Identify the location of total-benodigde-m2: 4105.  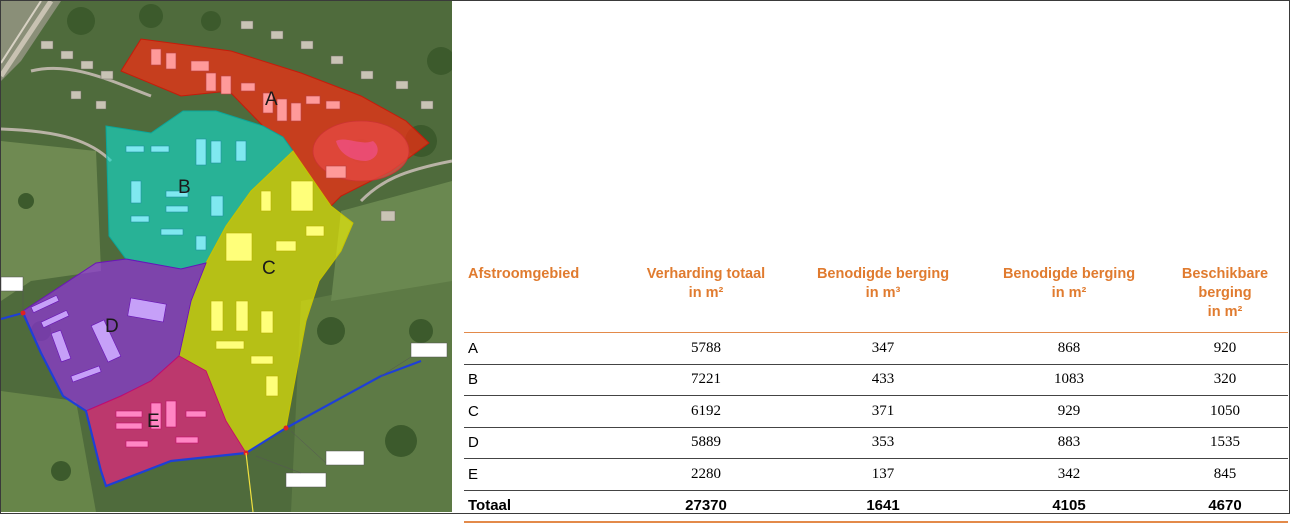
(1069, 506).